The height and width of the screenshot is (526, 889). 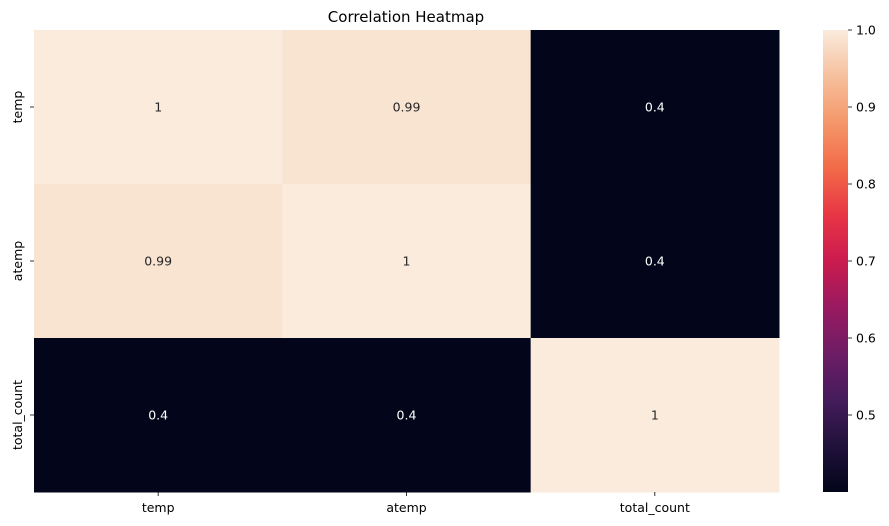 What do you see at coordinates (158, 507) in the screenshot?
I see `x-tick-label: temp` at bounding box center [158, 507].